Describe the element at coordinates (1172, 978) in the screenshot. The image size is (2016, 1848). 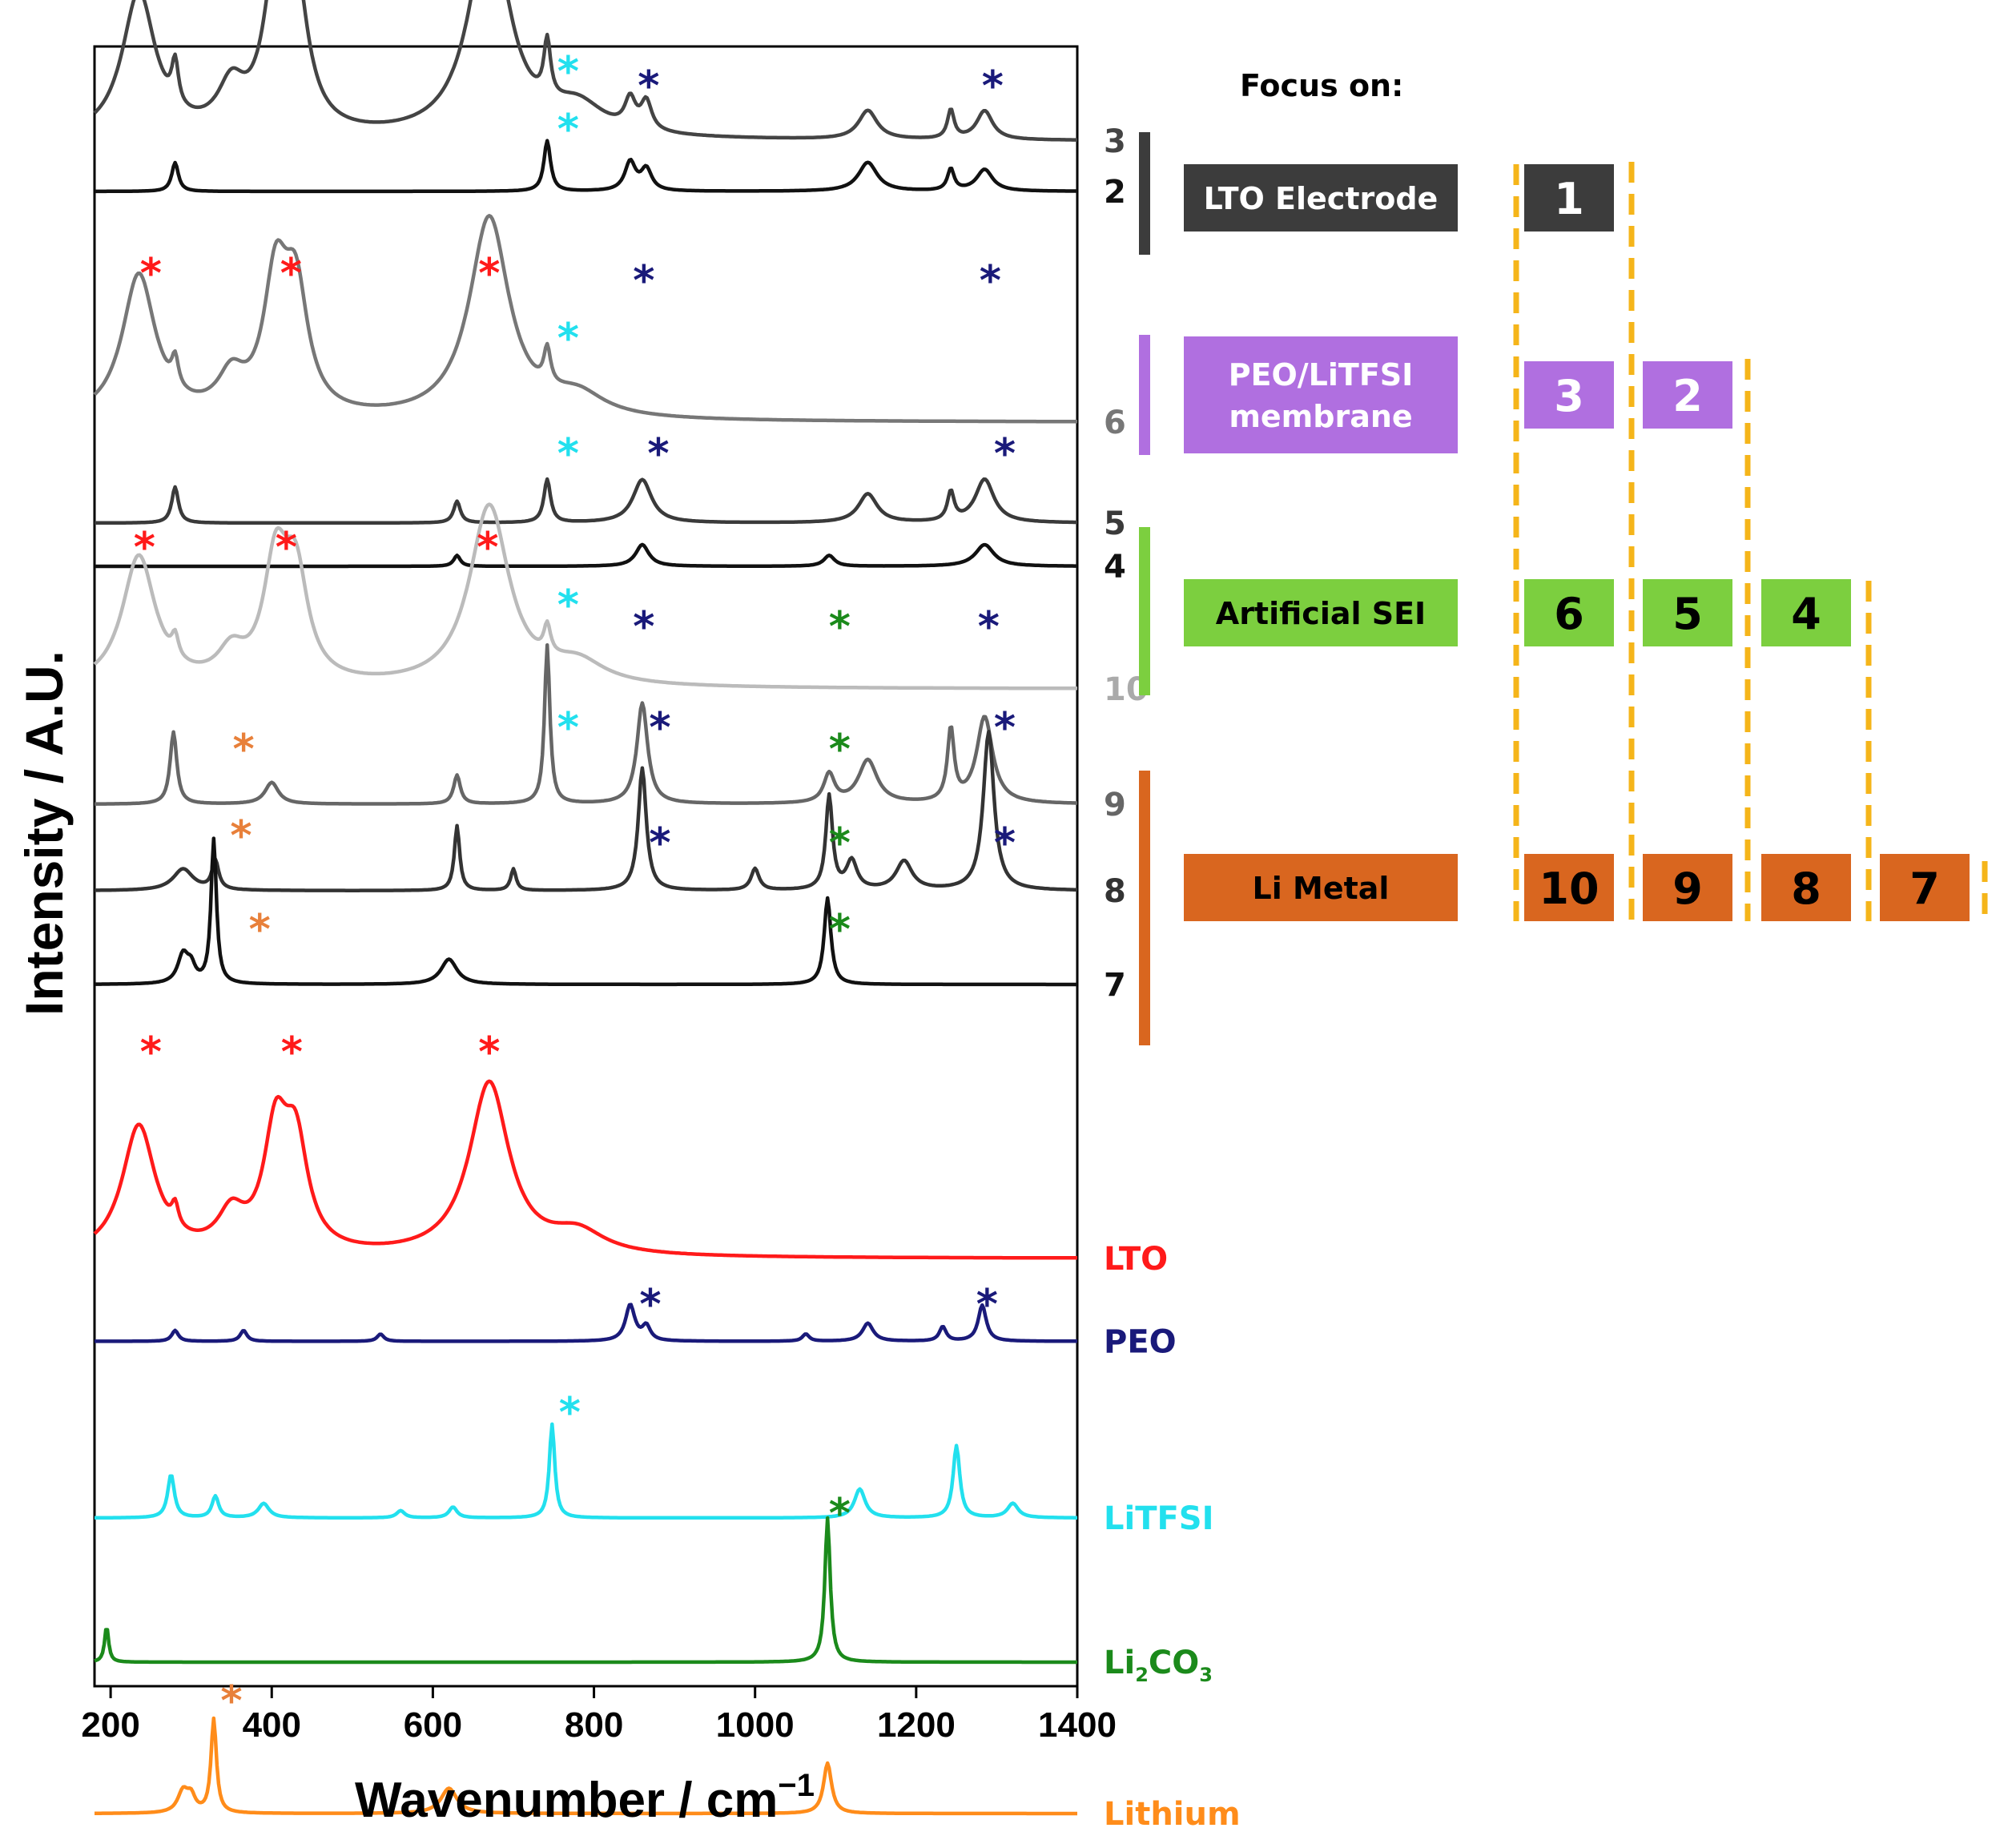
I see `trace-label-layer: 13265410987LTOPEOLiTFSILi2CO3Lithium` at that location.